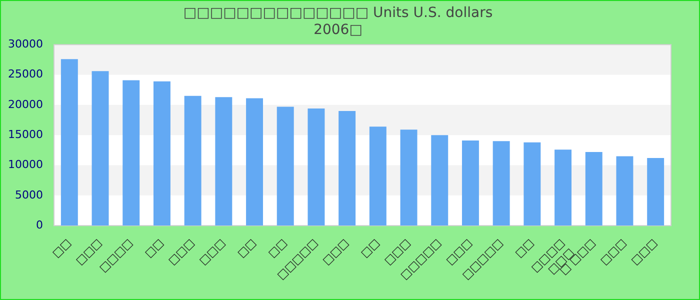  I want to click on y-tick-label: 20000, so click(25, 104).